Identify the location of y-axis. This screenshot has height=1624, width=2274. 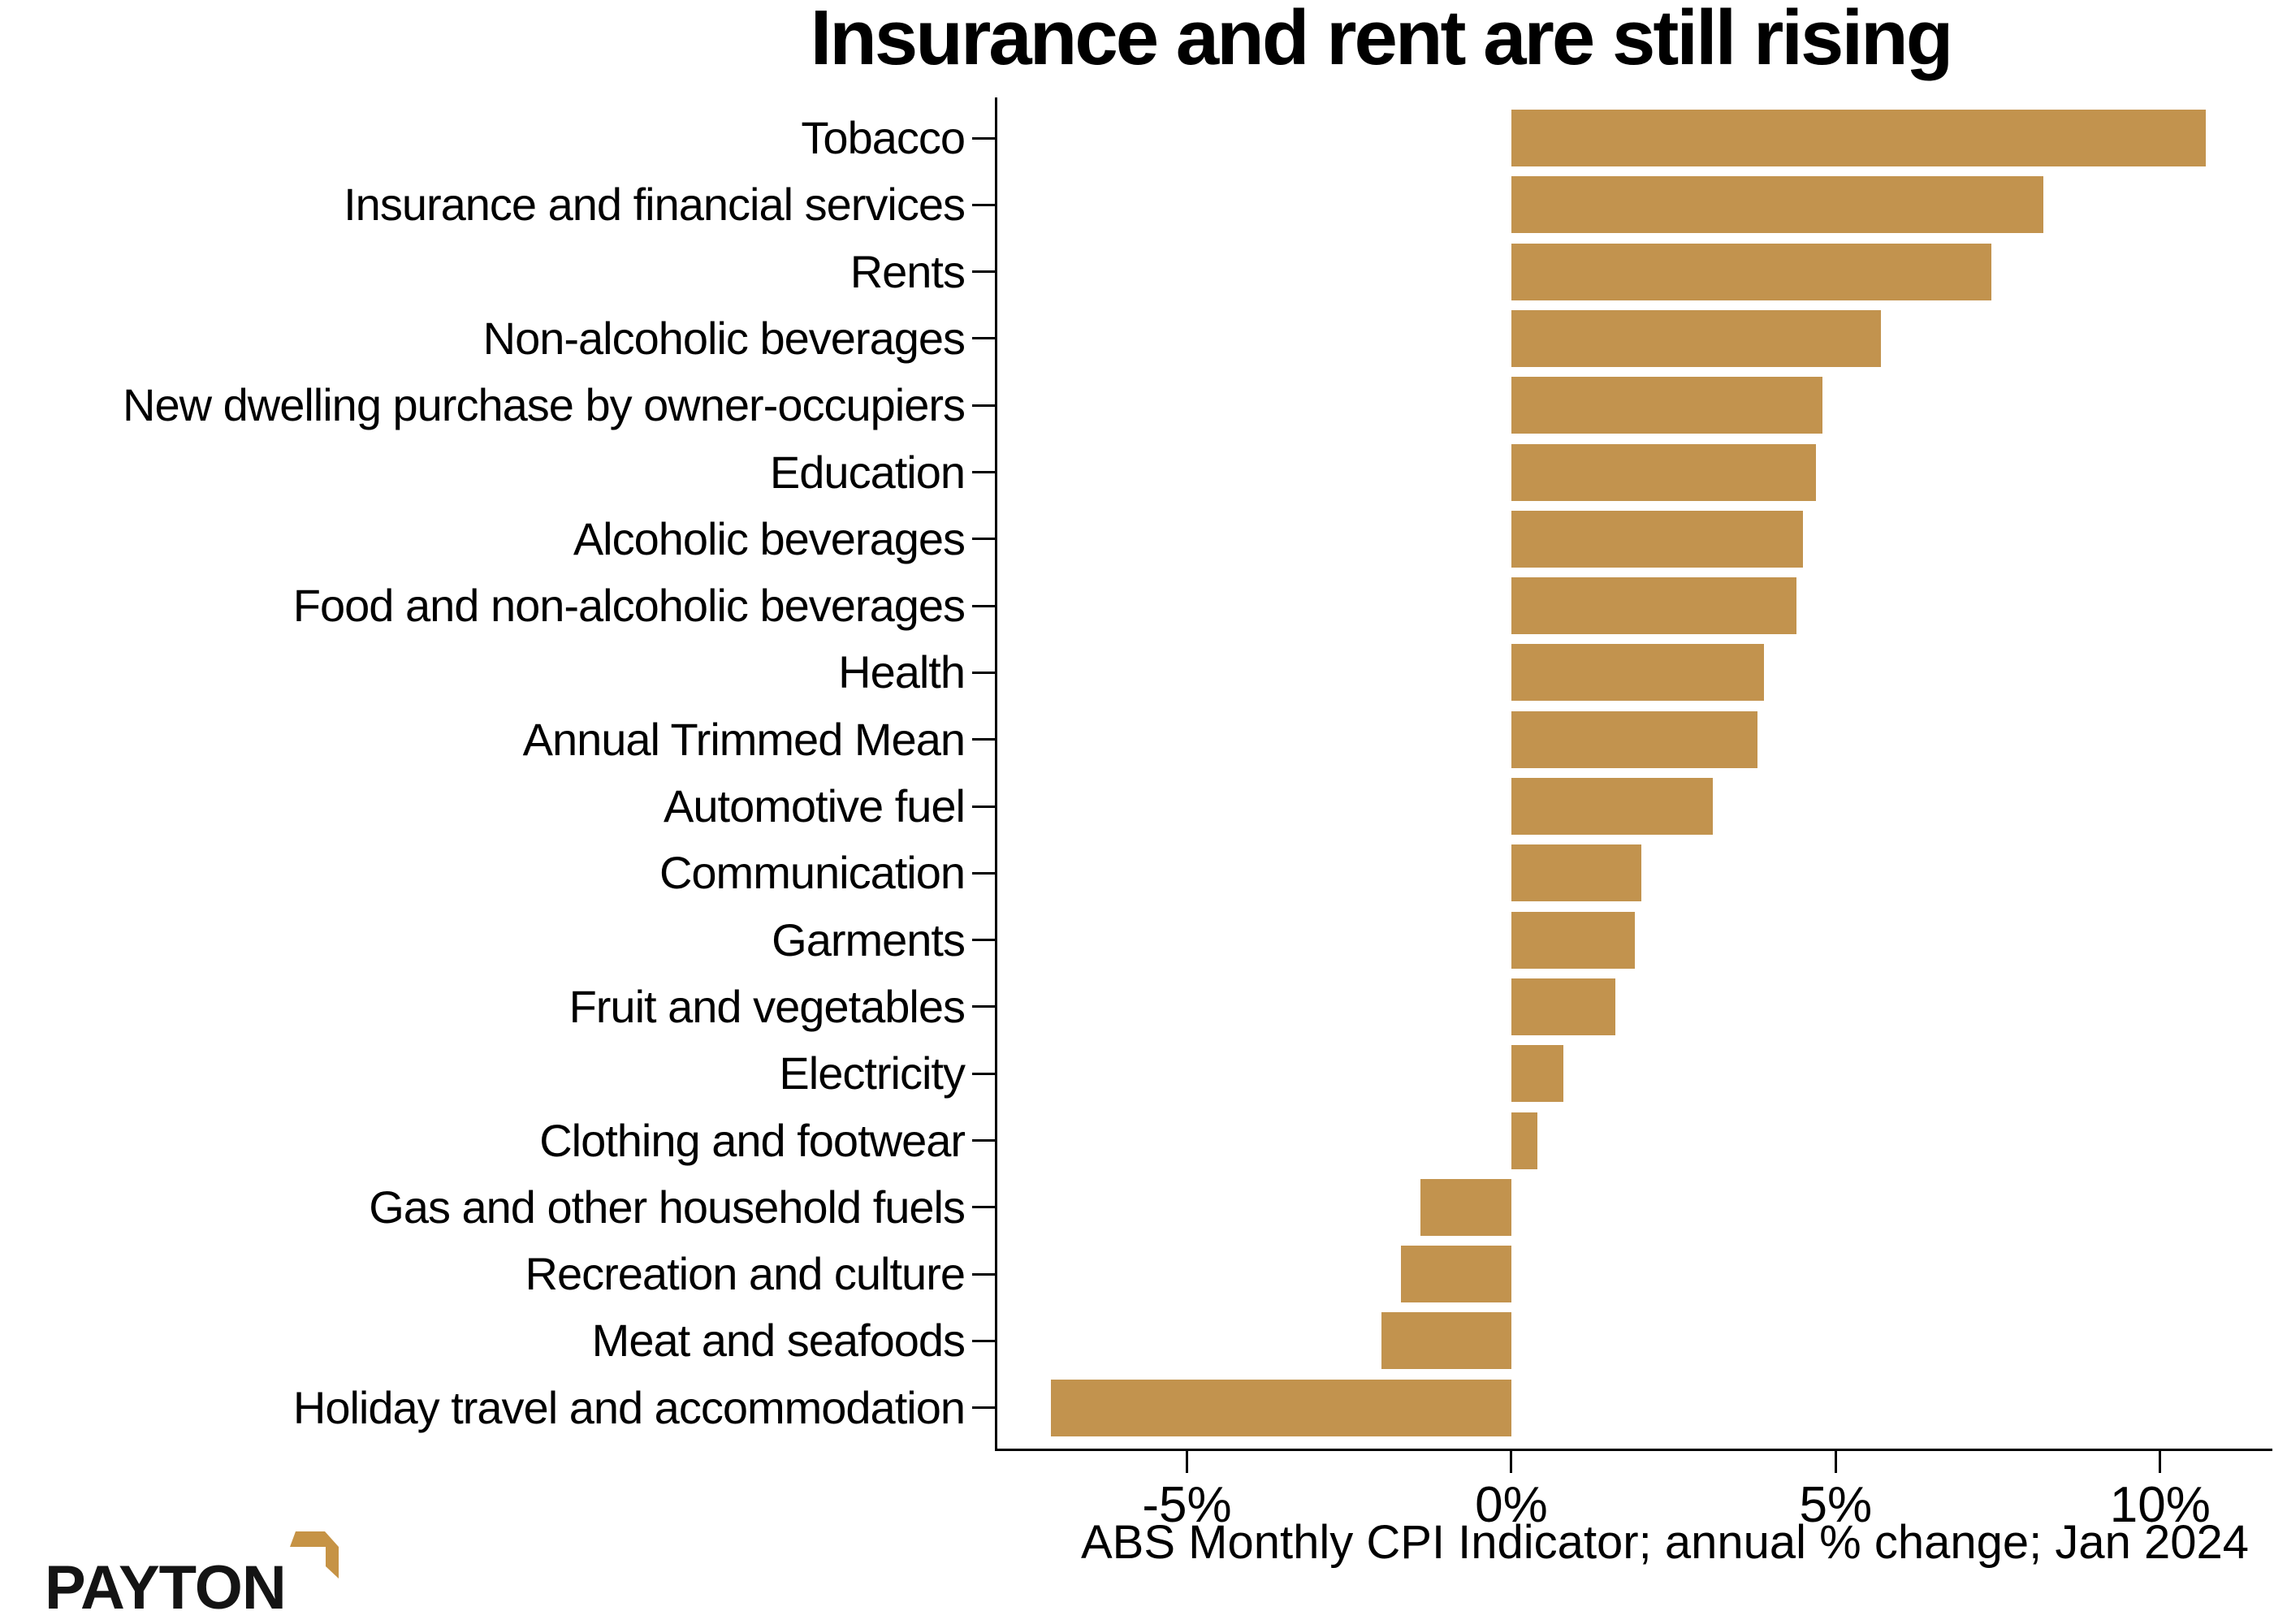
(996, 773).